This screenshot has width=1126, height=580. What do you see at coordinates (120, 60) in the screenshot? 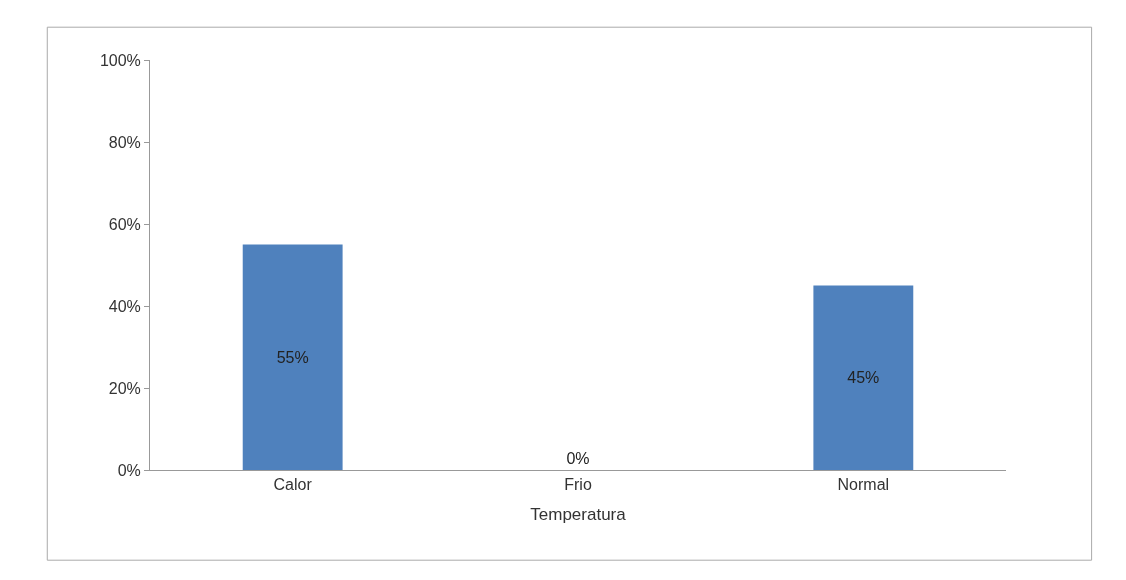
I see `y-tick-label: 100%` at bounding box center [120, 60].